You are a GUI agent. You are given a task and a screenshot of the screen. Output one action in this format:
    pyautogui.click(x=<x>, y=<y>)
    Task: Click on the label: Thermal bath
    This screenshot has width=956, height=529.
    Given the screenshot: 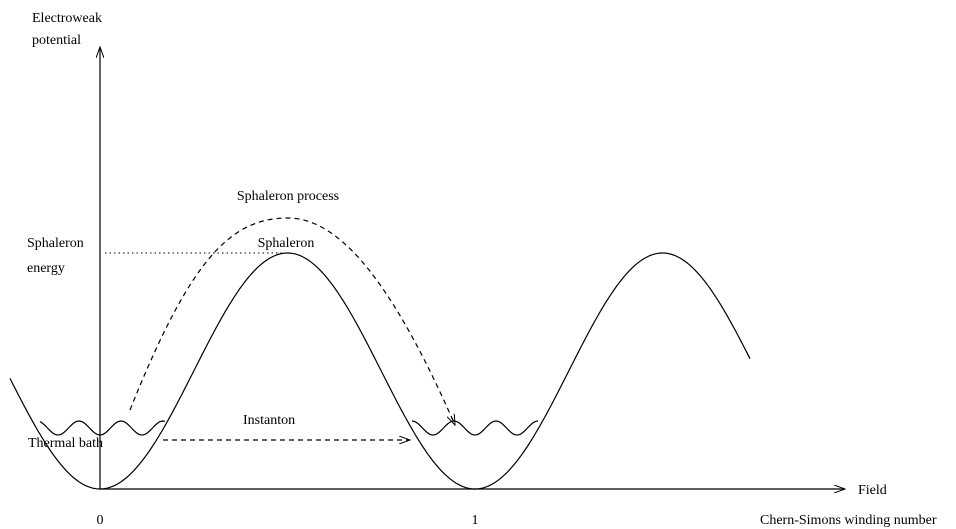 What is the action you would take?
    pyautogui.click(x=65, y=443)
    